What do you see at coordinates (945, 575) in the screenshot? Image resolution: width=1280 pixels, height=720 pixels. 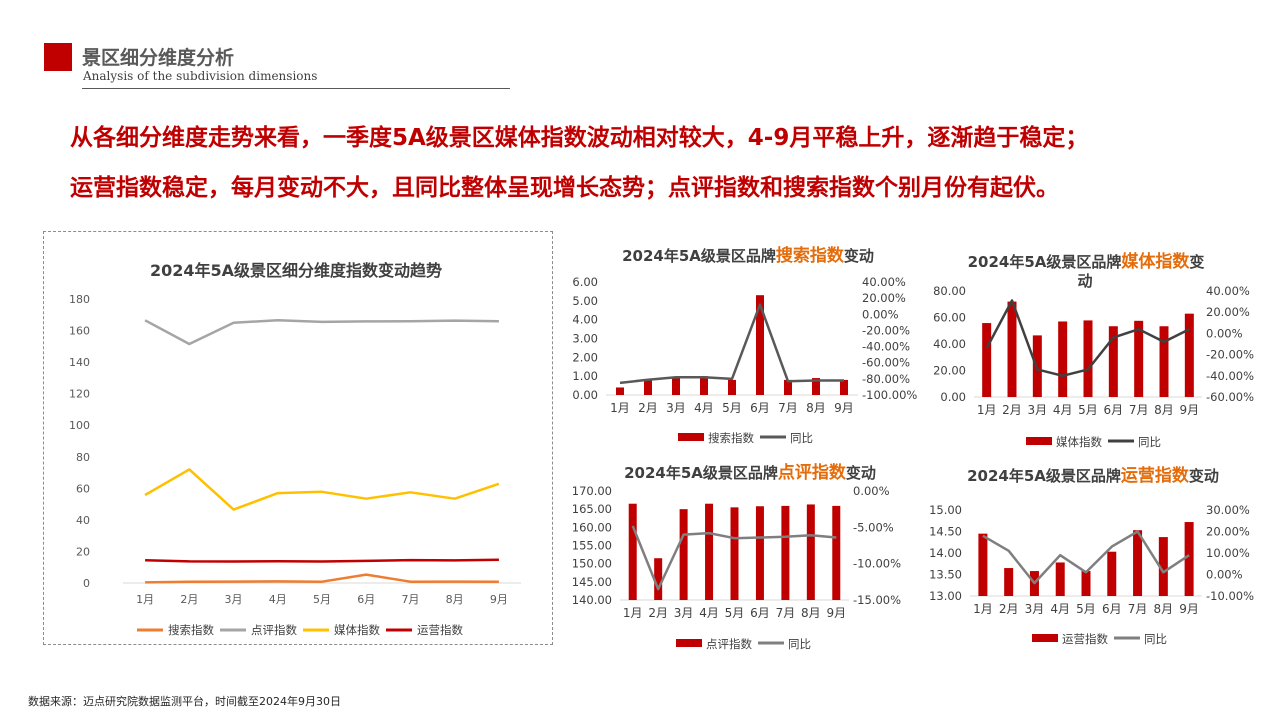 I see `y-tick-label: 13.50` at bounding box center [945, 575].